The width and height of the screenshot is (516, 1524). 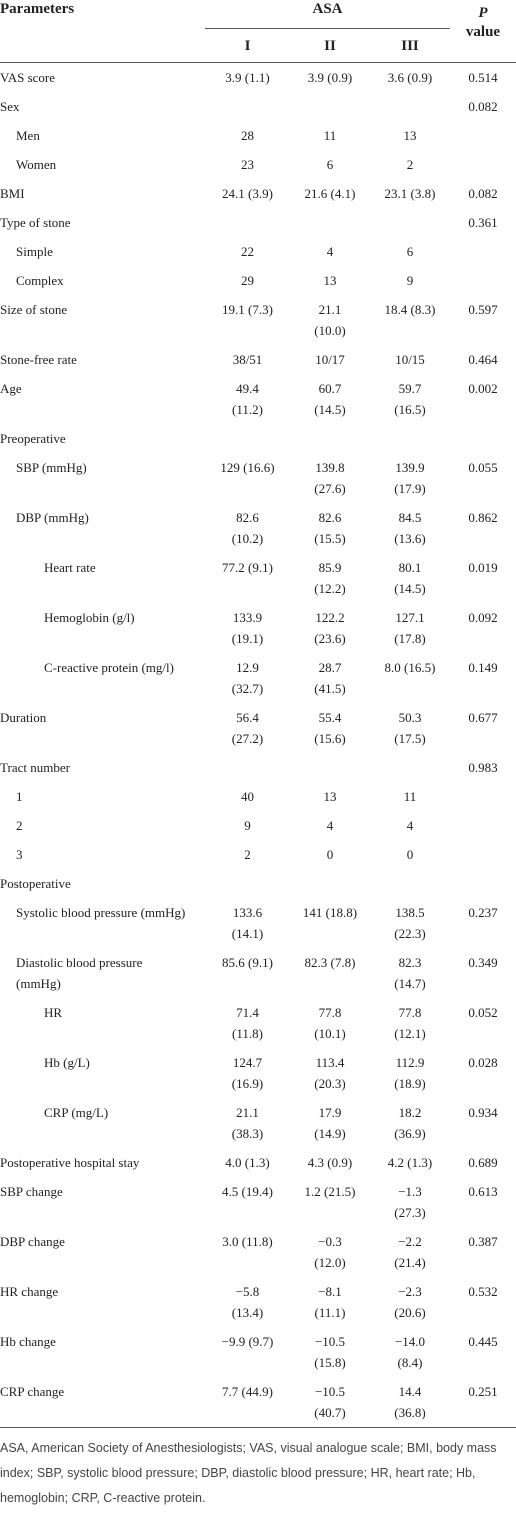 What do you see at coordinates (247, 77) in the screenshot?
I see `cell-text: 3.9 (1.1)` at bounding box center [247, 77].